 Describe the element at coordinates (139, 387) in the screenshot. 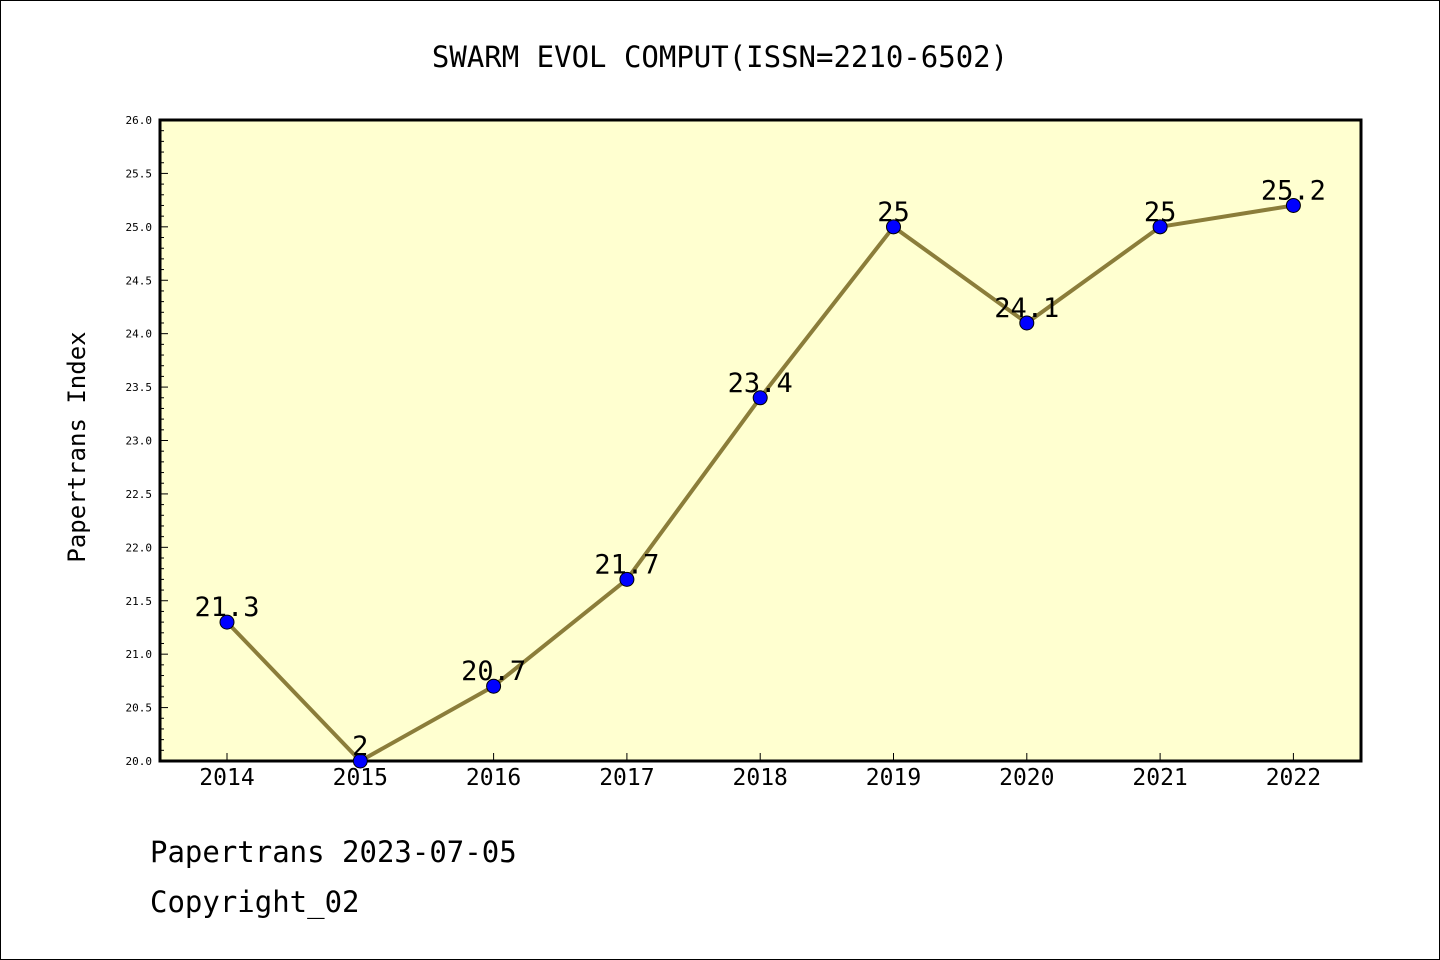

I see `y-tick-label: 23.5` at that location.